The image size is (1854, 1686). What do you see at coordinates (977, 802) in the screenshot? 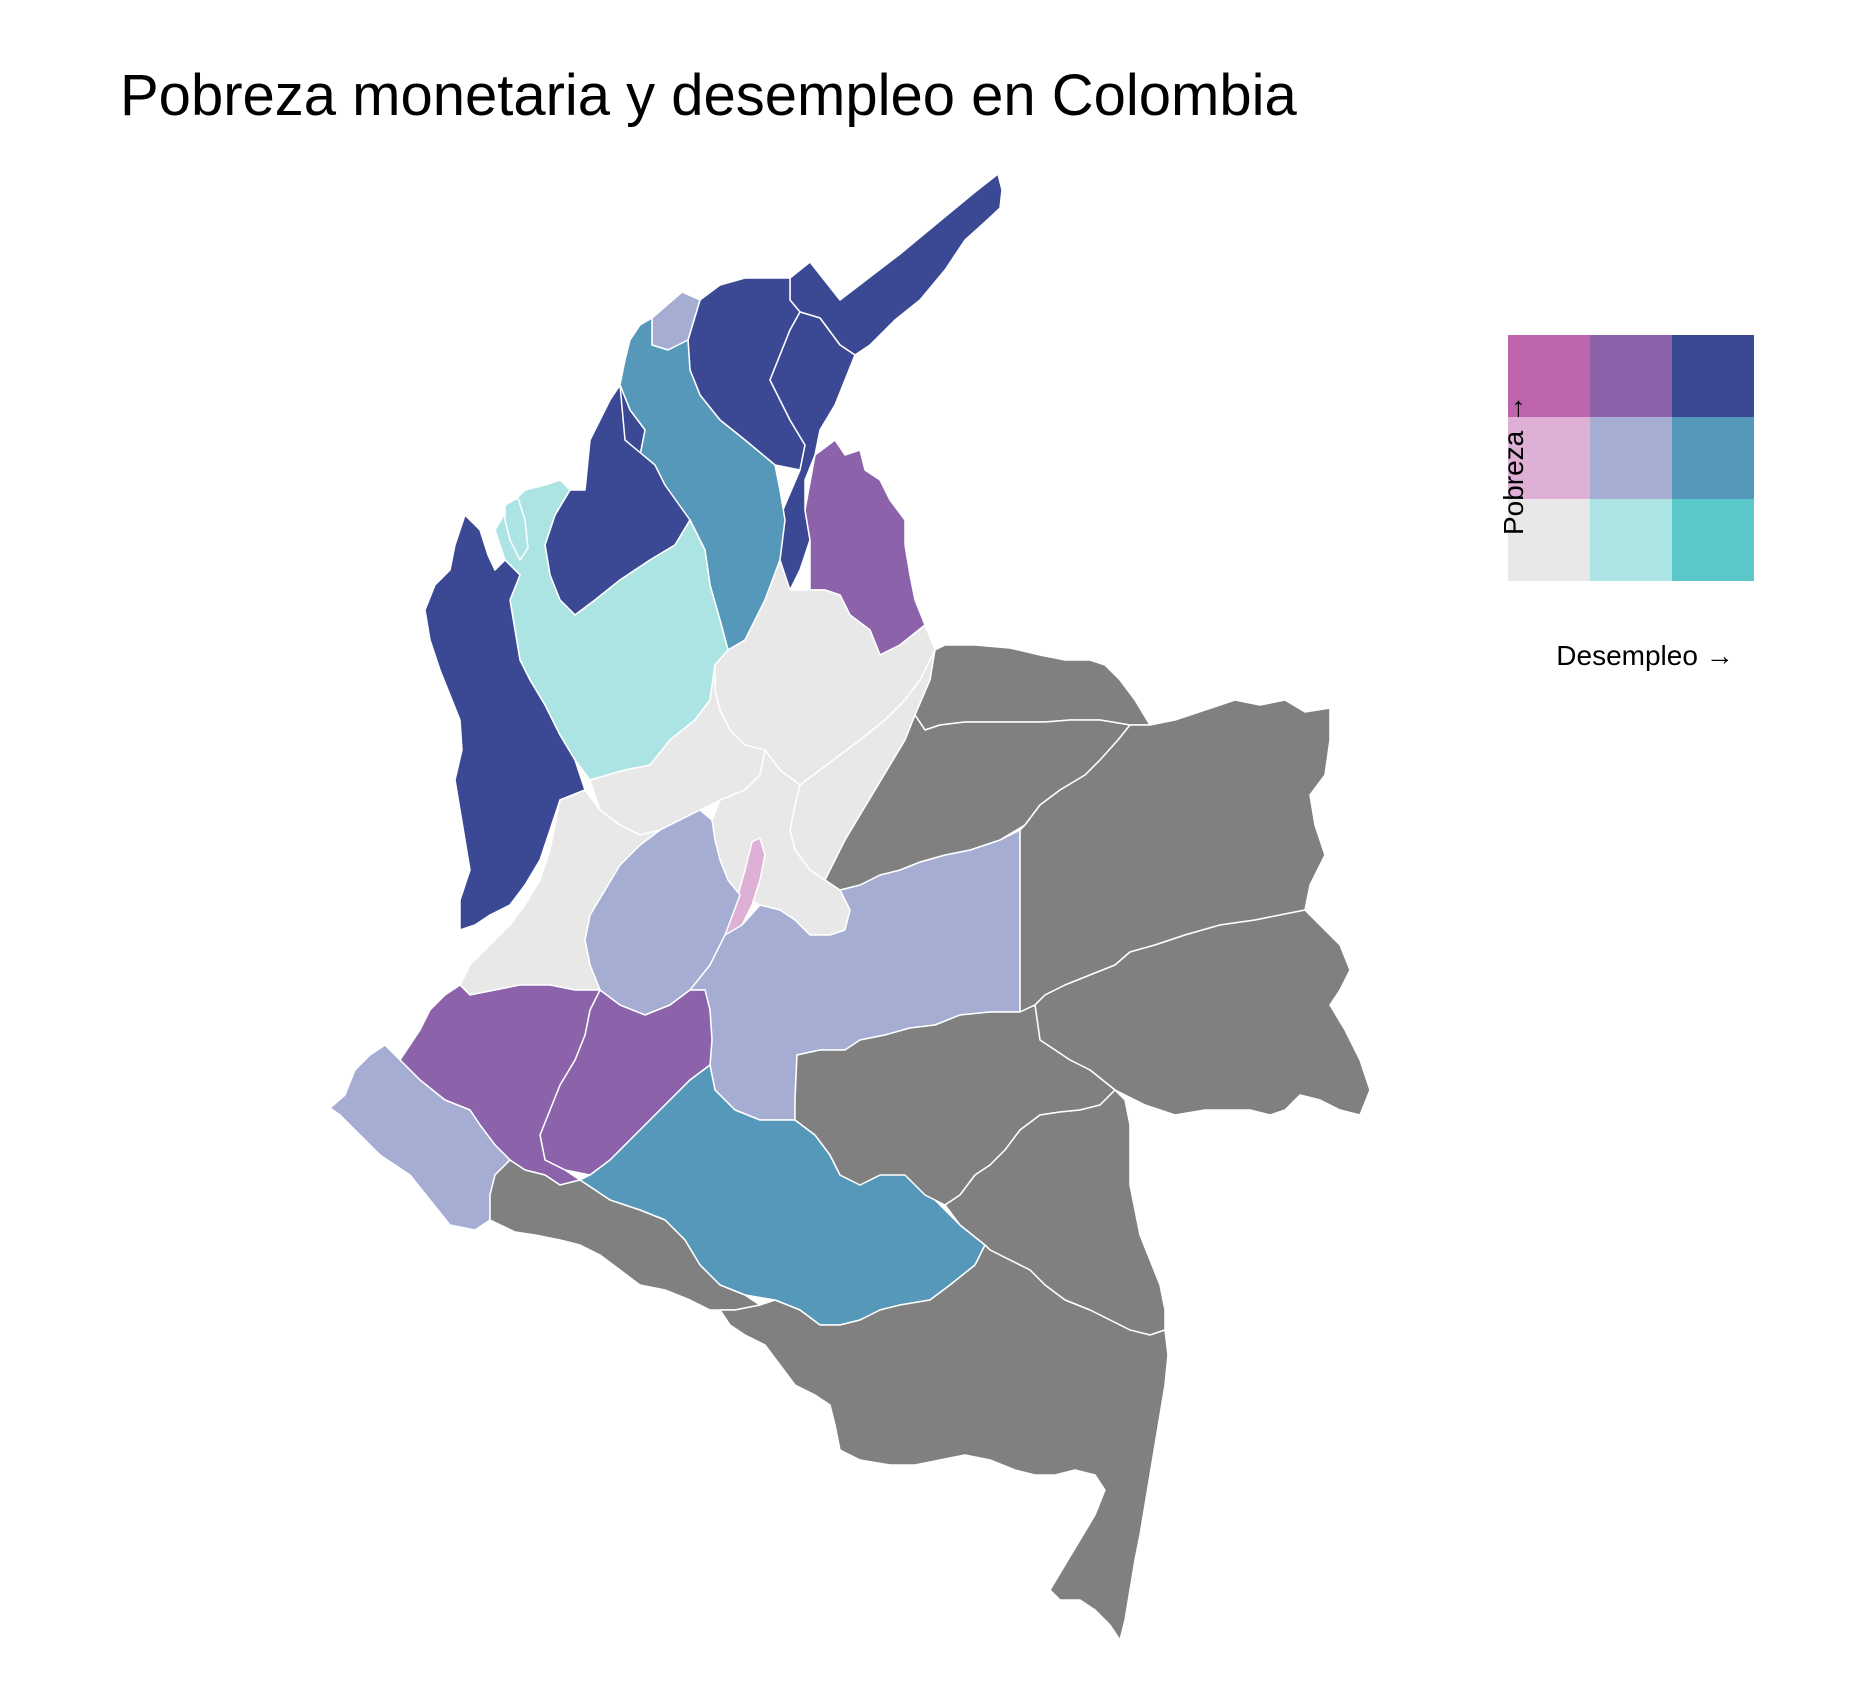
I see `region-casanare` at bounding box center [977, 802].